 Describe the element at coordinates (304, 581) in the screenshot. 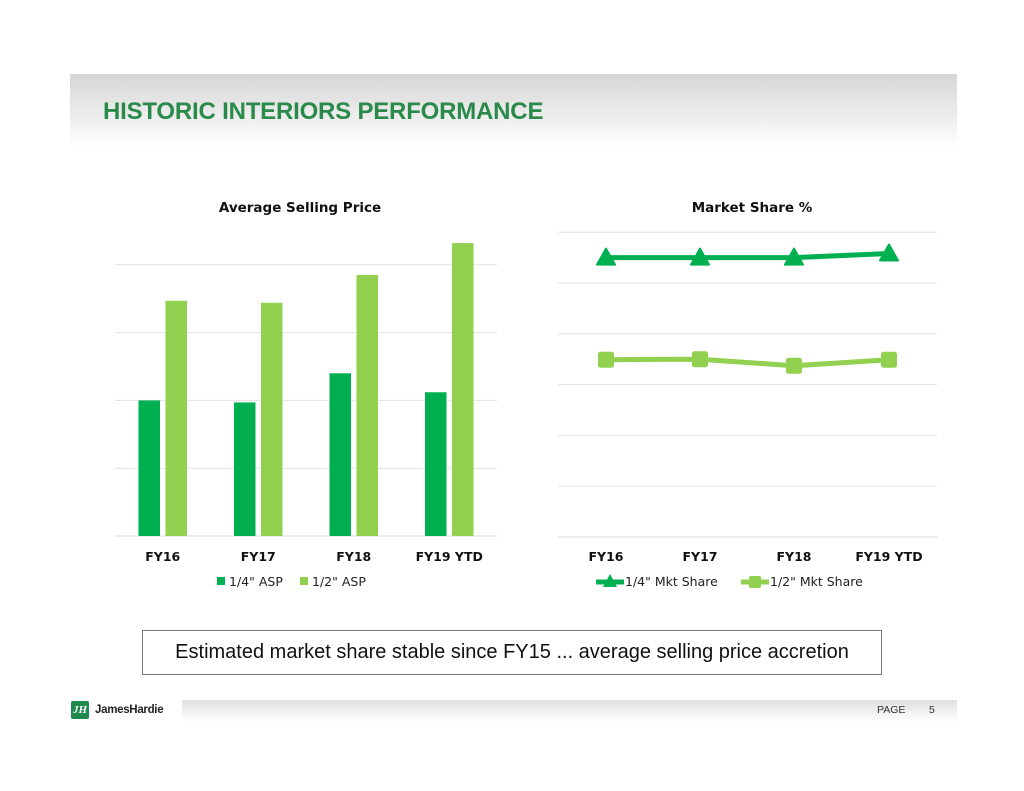

I see `legend-swatch-half-inch-asp` at that location.